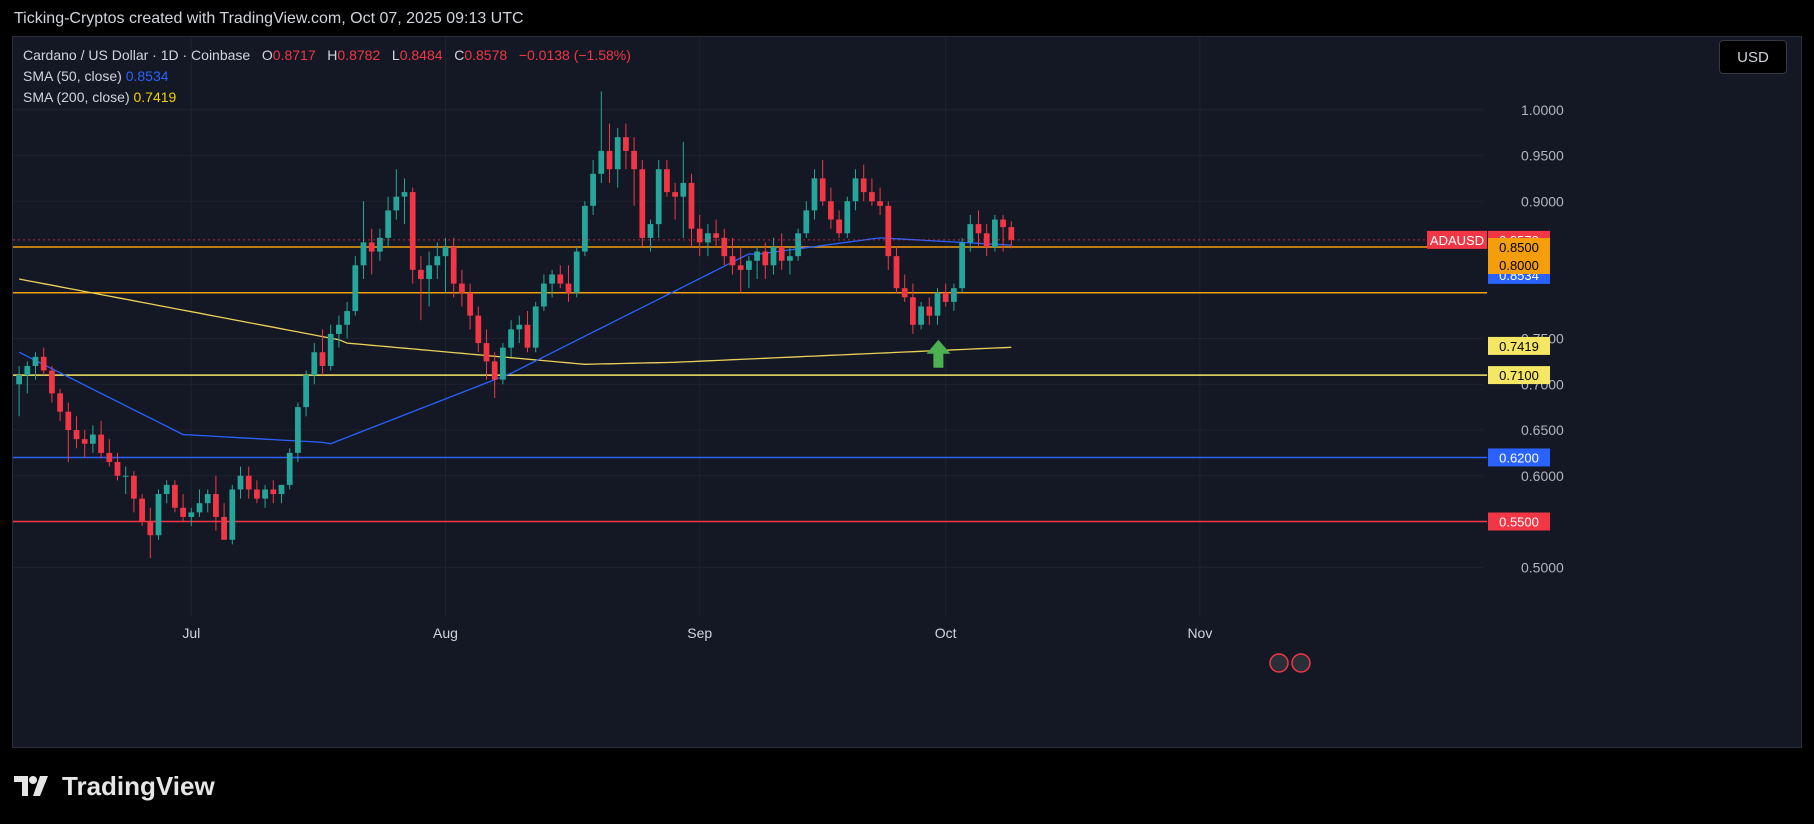 This screenshot has height=824, width=1814. I want to click on close-value: 0.8578, so click(486, 55).